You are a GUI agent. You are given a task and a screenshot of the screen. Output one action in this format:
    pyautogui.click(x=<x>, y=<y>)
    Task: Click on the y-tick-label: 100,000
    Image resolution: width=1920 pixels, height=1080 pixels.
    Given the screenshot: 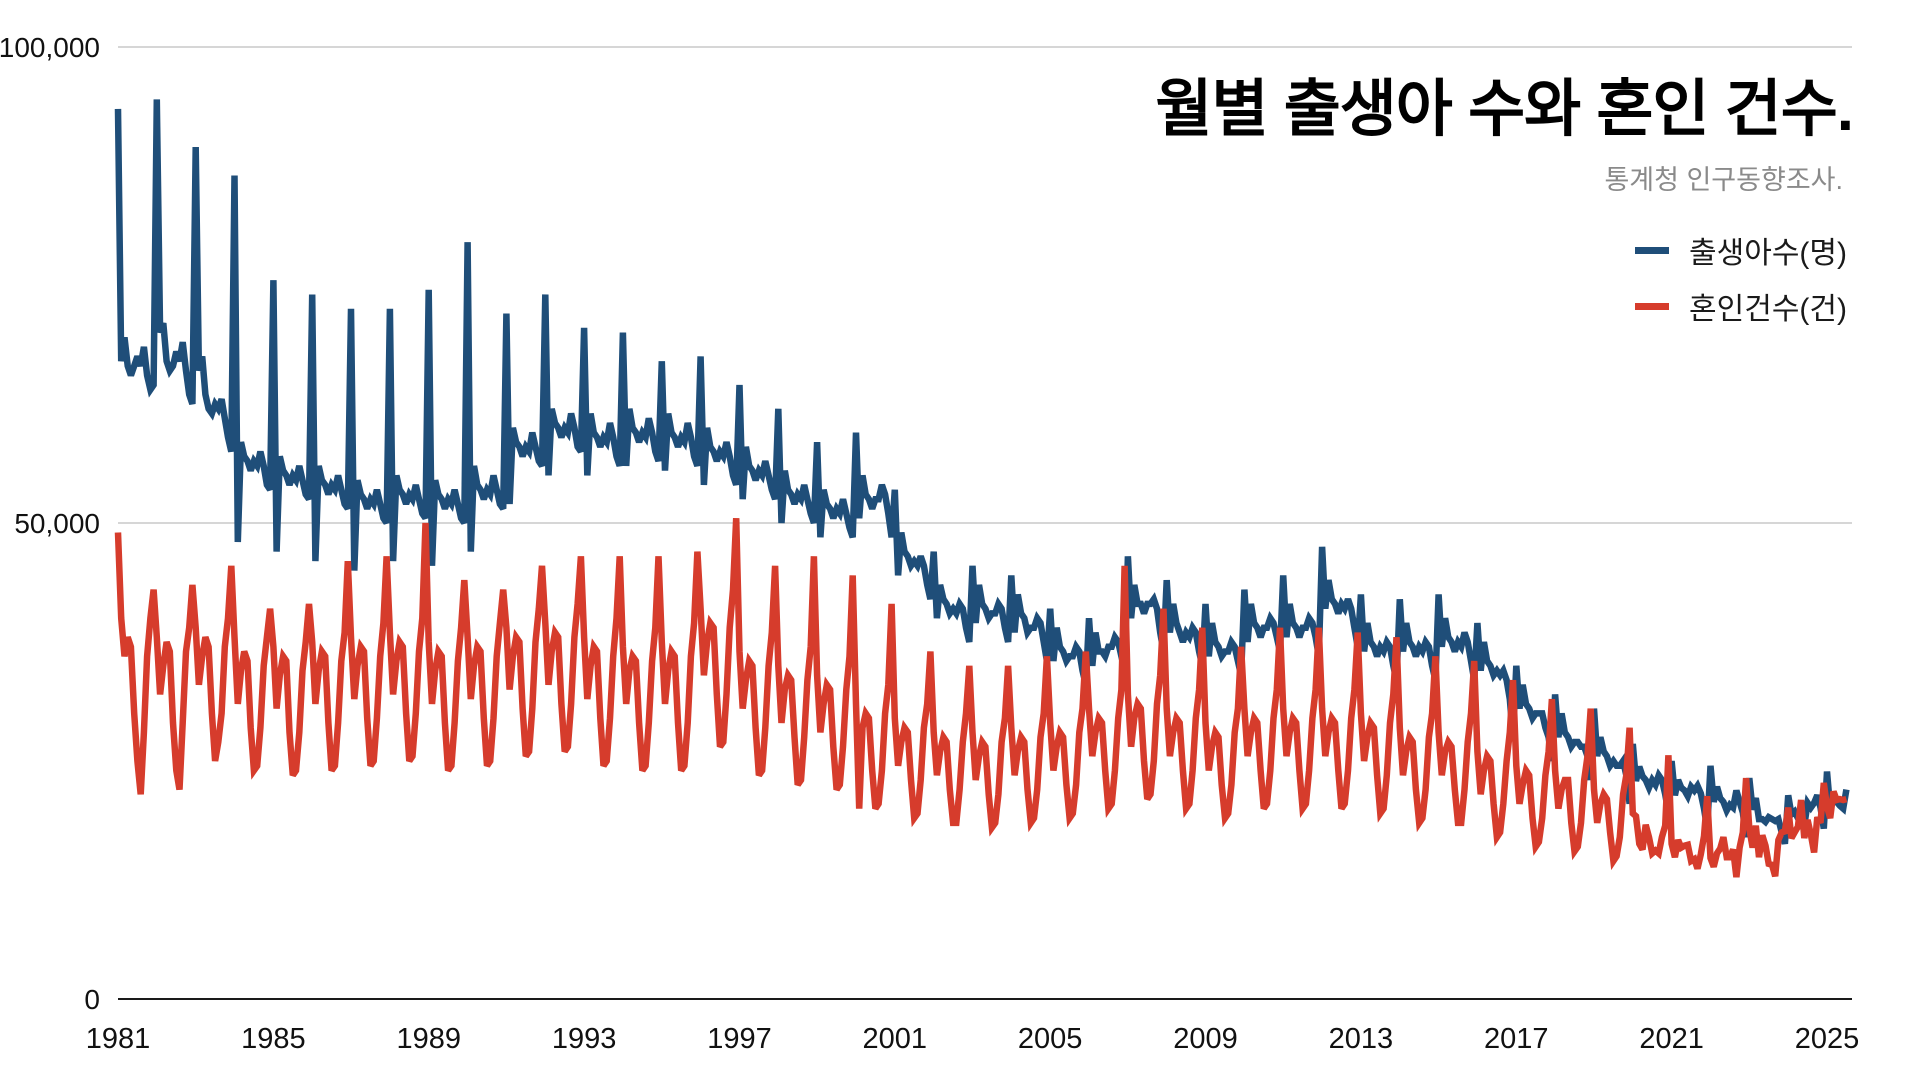 What is the action you would take?
    pyautogui.click(x=50, y=47)
    